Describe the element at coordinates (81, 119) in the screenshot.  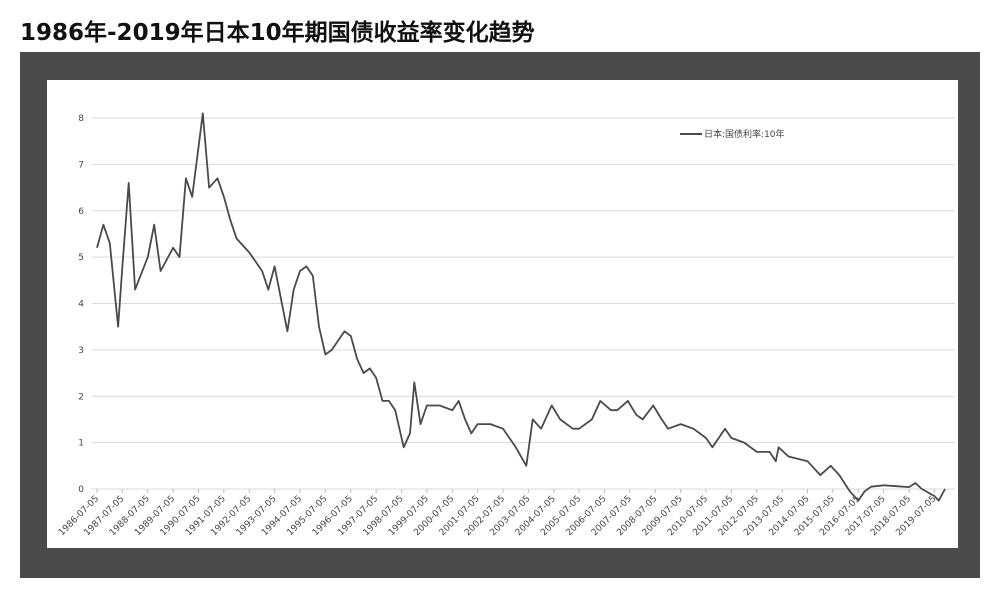
I see `y-tick-label: 8` at that location.